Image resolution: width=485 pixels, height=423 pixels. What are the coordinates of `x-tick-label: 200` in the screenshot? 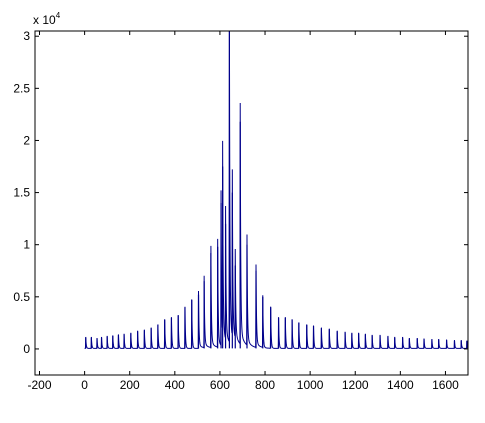 It's located at (130, 385).